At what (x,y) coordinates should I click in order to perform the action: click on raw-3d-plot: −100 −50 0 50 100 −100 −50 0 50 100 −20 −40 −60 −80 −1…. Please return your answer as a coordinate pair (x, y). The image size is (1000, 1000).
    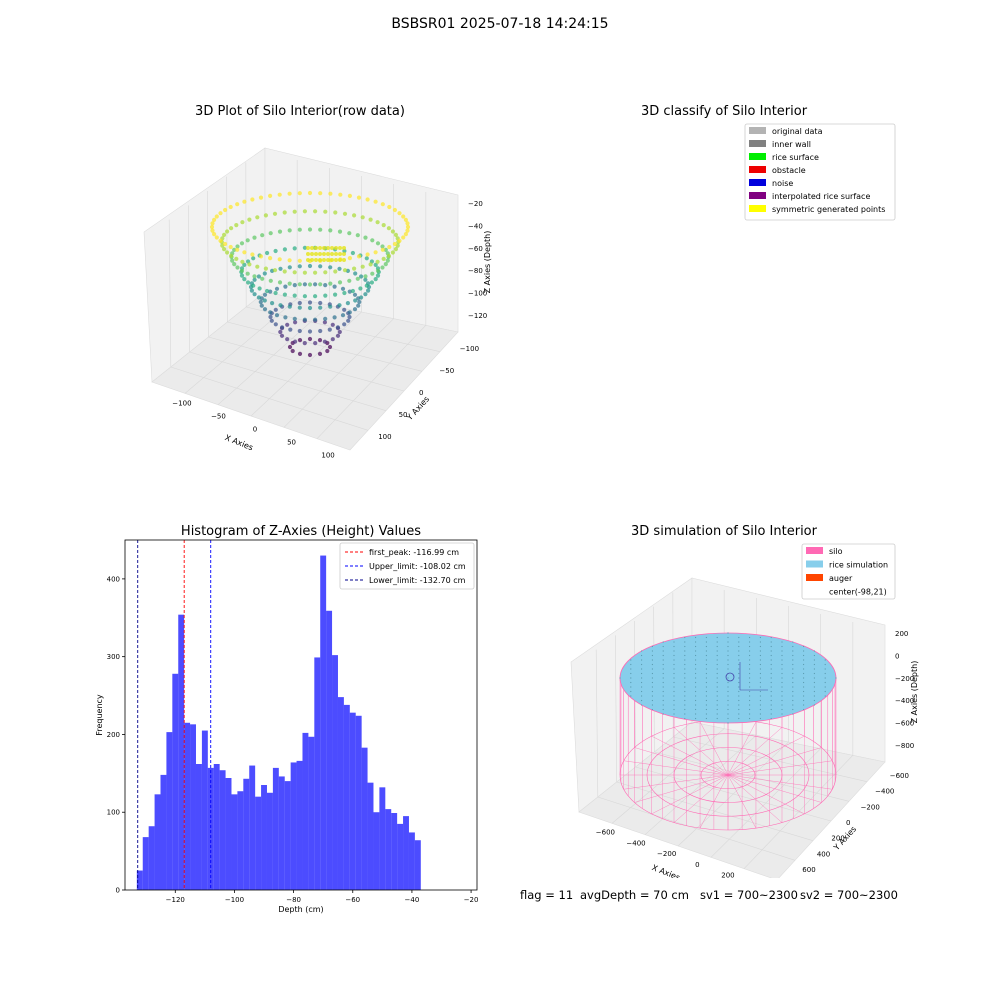
    Looking at the image, I should click on (317, 303).